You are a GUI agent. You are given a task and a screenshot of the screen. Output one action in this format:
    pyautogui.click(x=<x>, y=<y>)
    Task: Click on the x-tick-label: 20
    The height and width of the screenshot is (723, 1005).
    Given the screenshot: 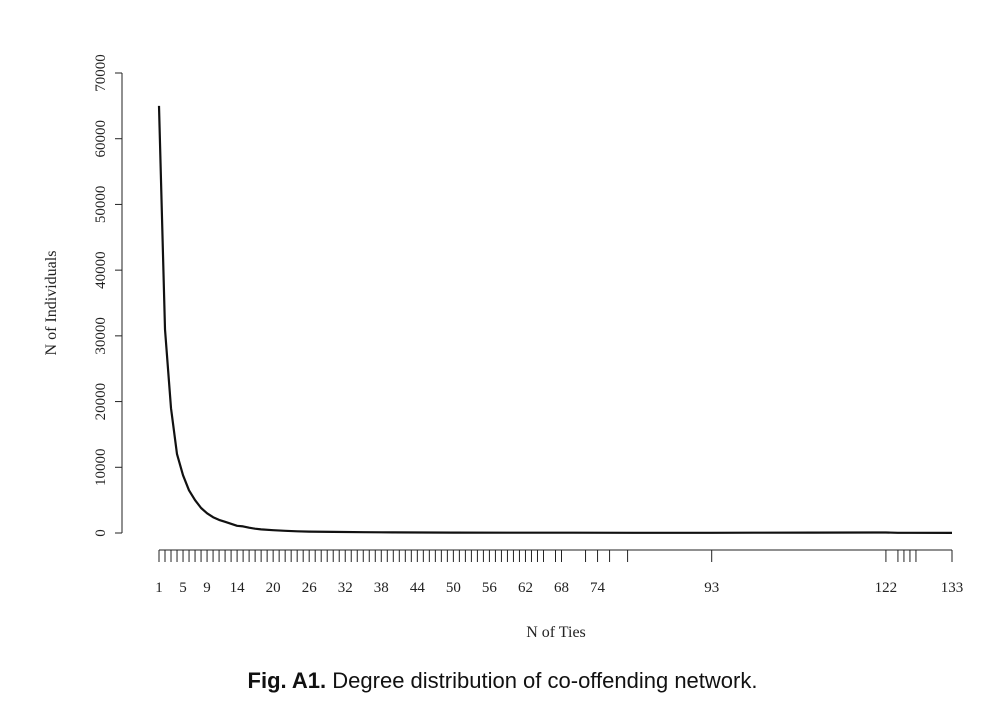 What is the action you would take?
    pyautogui.click(x=273, y=588)
    